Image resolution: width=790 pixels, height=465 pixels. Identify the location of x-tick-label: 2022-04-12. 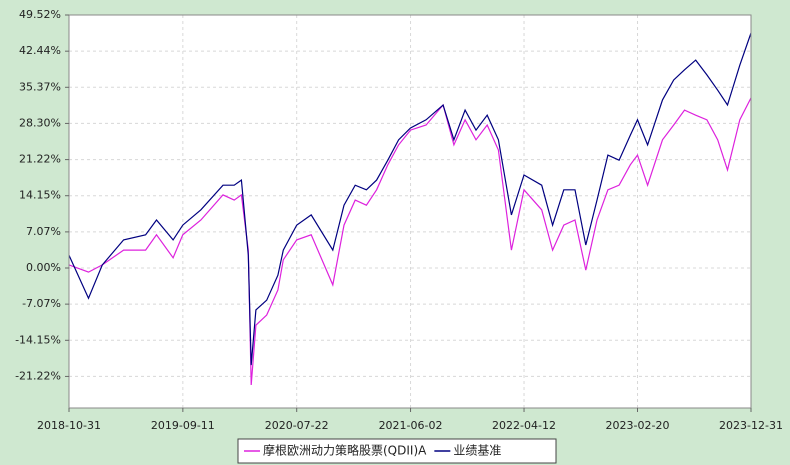
(524, 425).